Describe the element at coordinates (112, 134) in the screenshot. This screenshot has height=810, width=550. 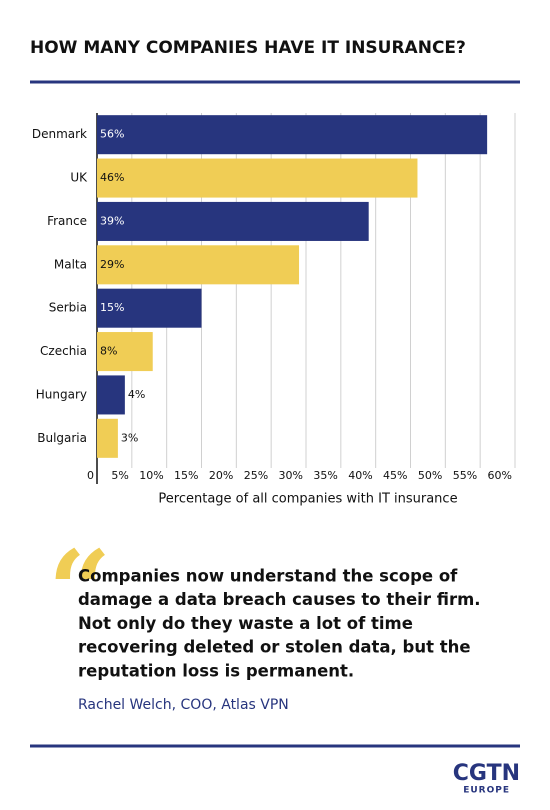
I see `value-label: 56%` at that location.